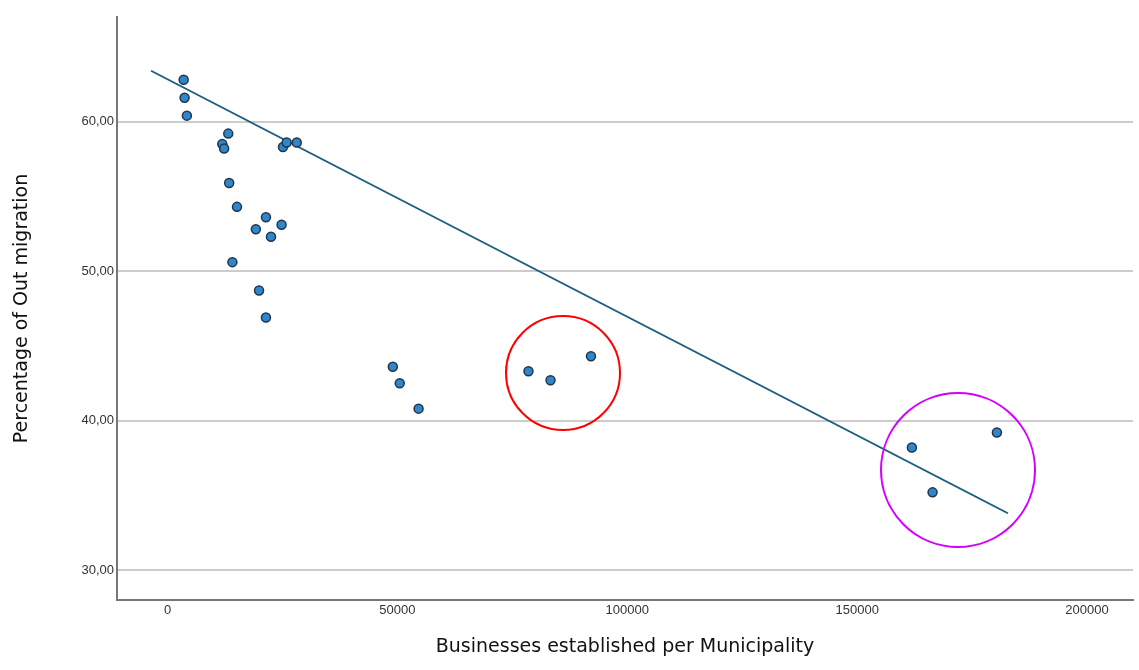 The image size is (1139, 670). Describe the element at coordinates (1087, 610) in the screenshot. I see `x-tick-label: 200000` at that location.